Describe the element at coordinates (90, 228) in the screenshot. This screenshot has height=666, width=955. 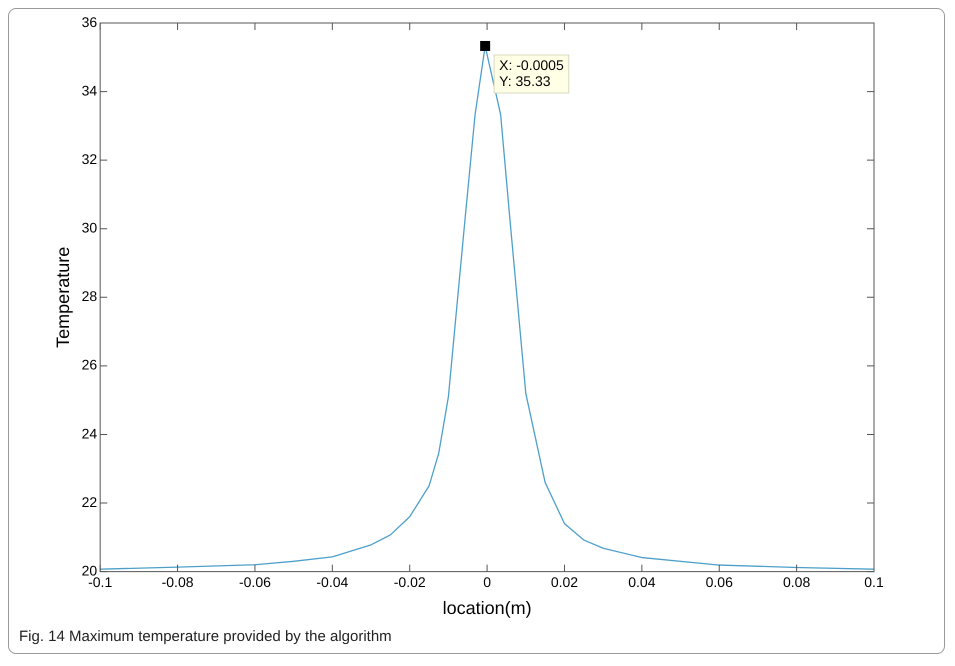
I see `y-tick-label: 30` at that location.